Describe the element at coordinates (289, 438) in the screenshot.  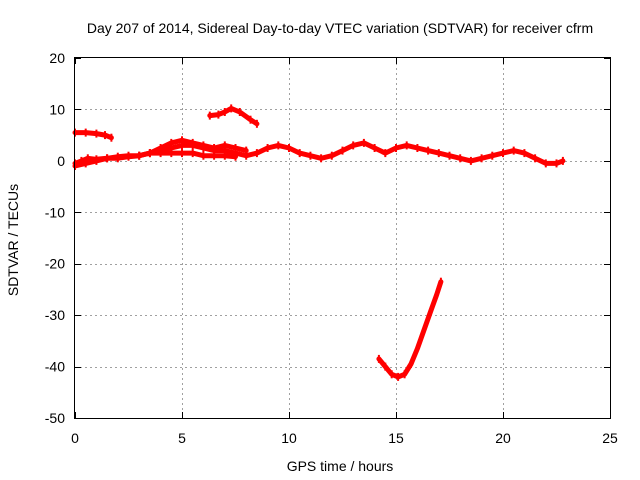
I see `x-tick-label: 10` at that location.